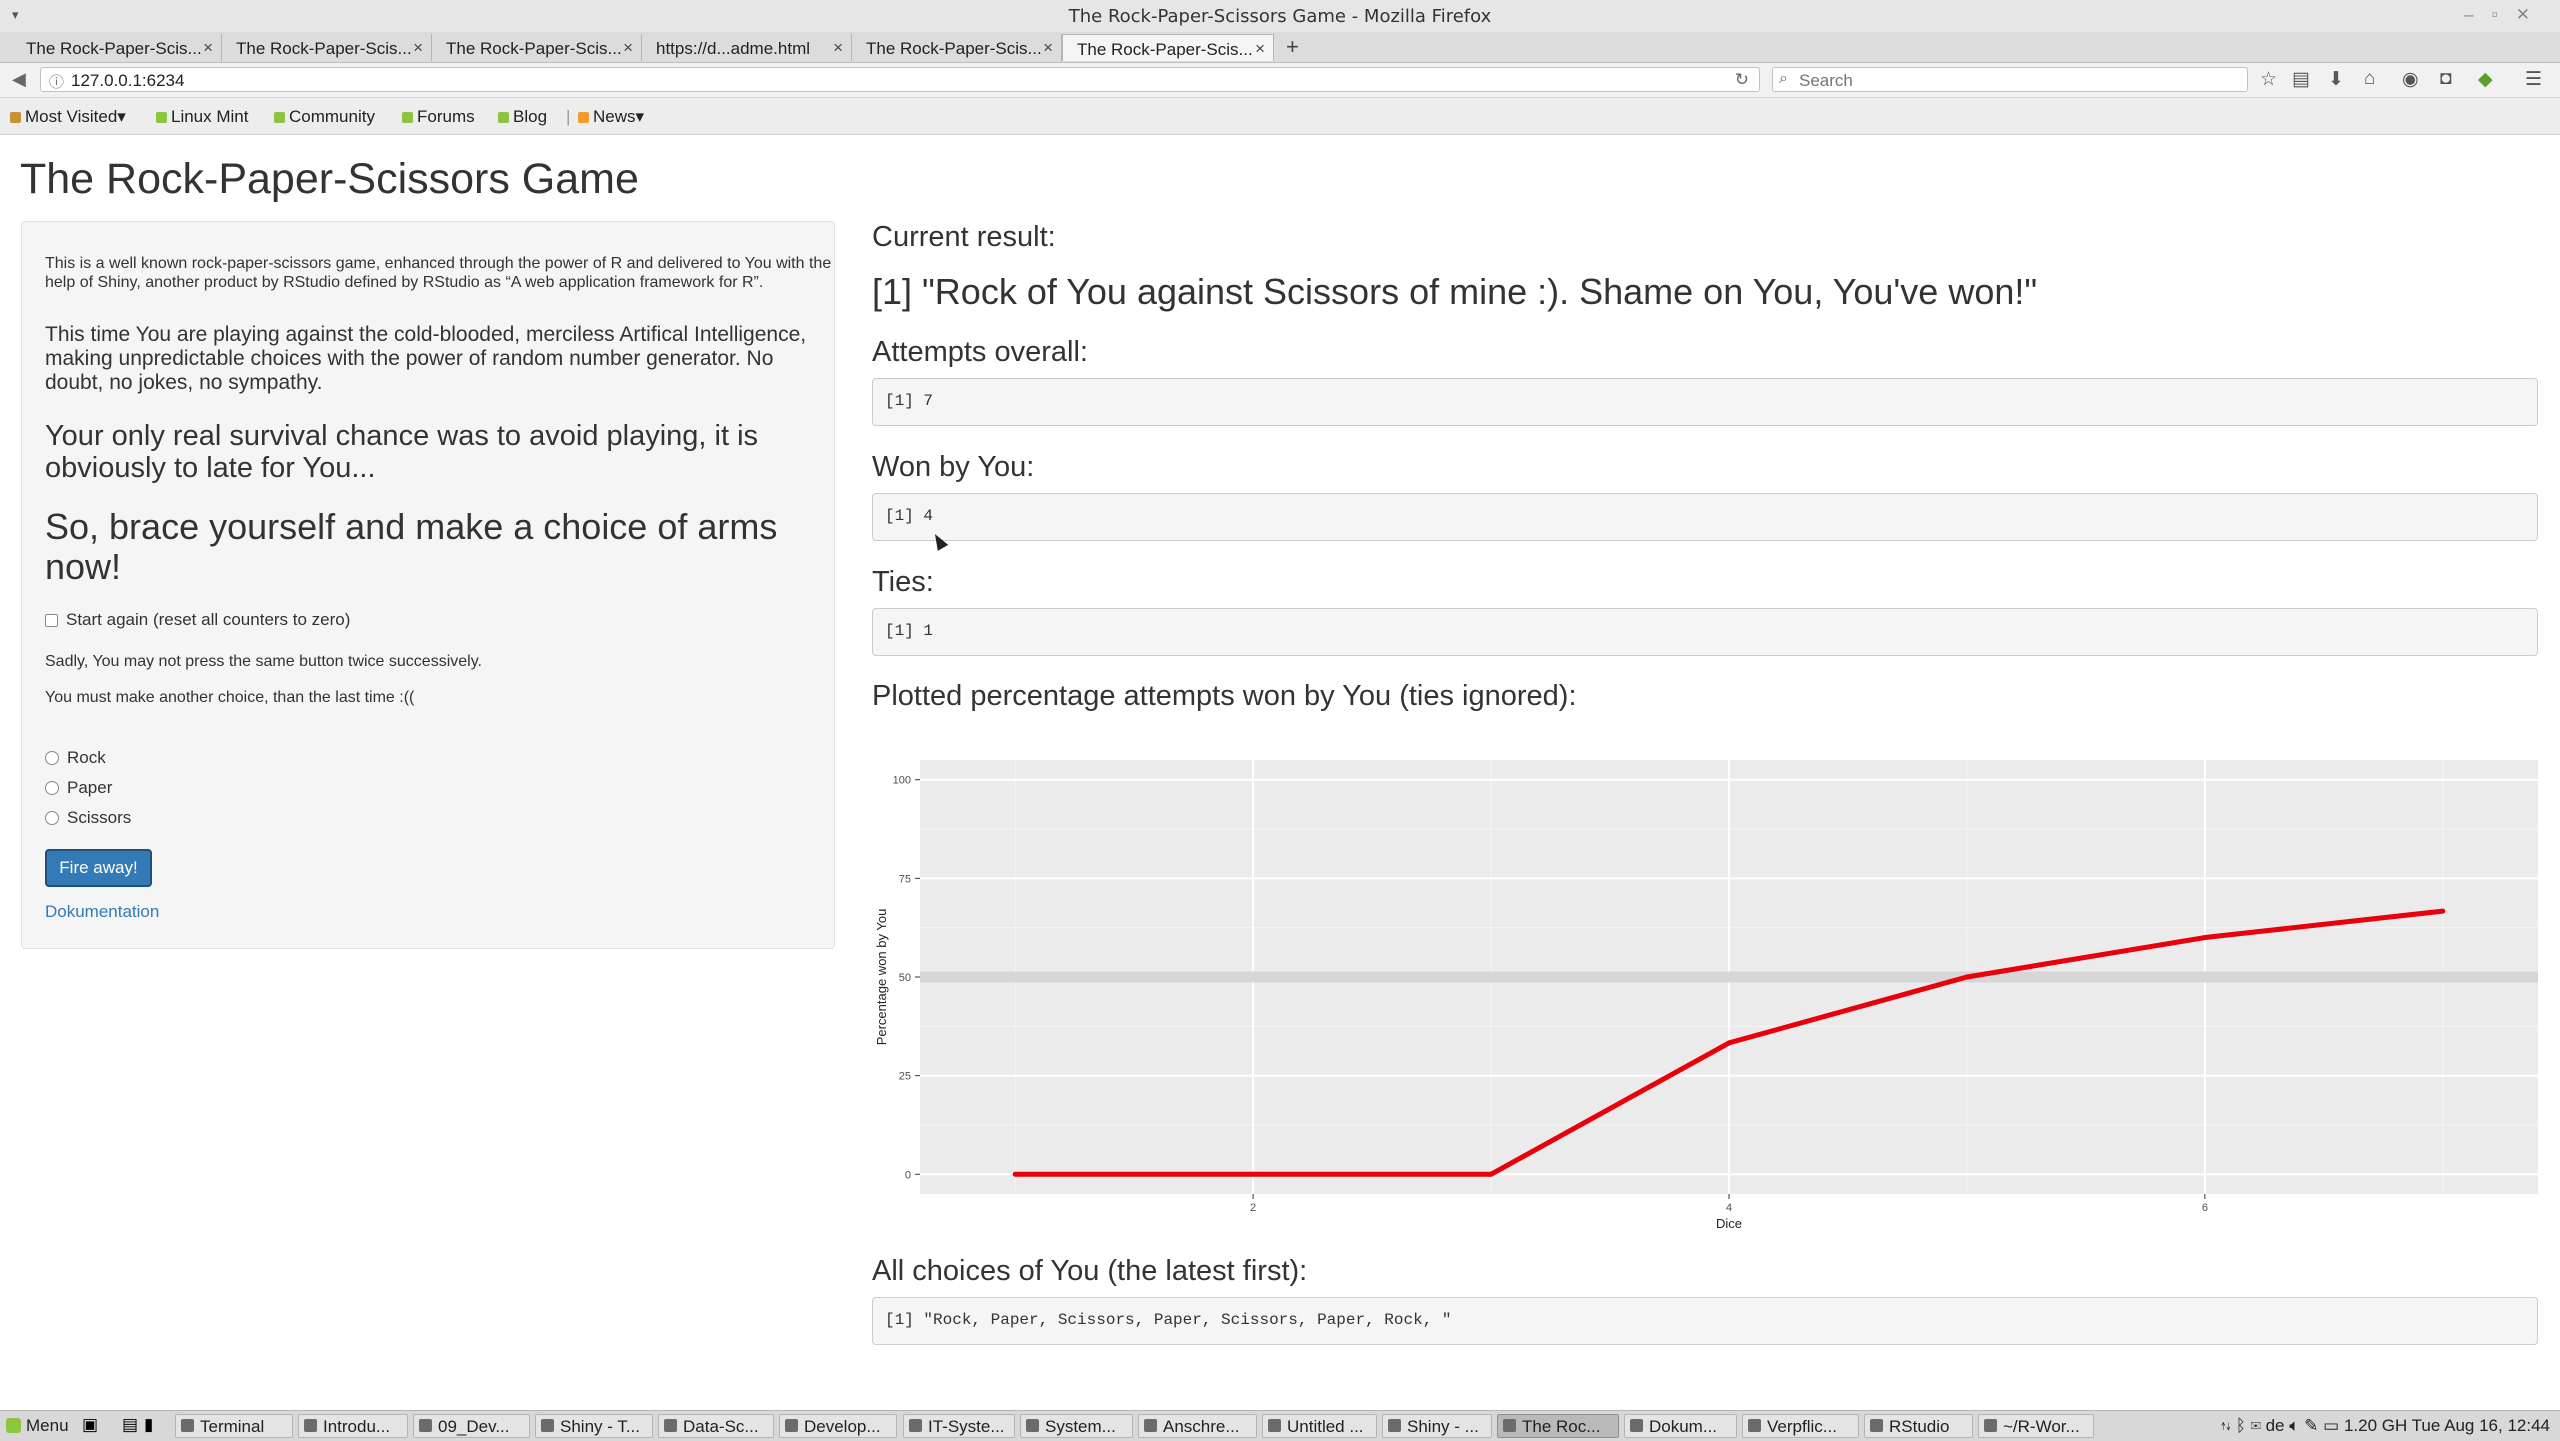  Describe the element at coordinates (38, 1426) in the screenshot. I see `start-menu-button: Menu` at that location.